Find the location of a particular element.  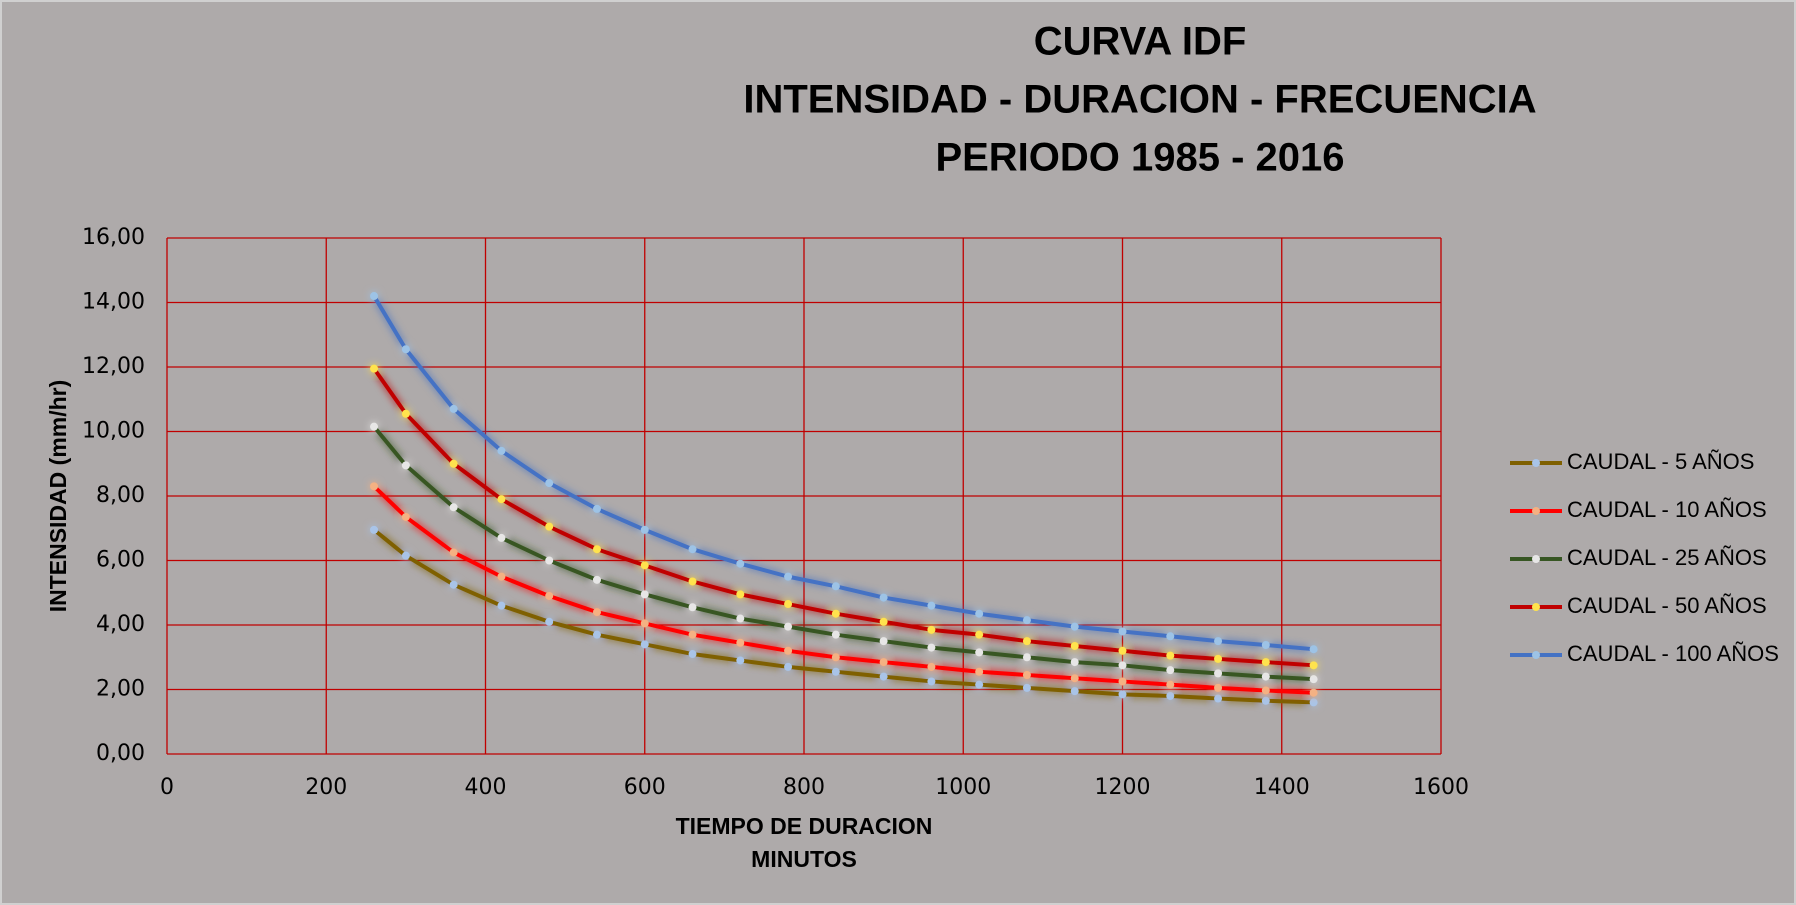

chart-title: CURVA IDF is located at coordinates (1140, 42).